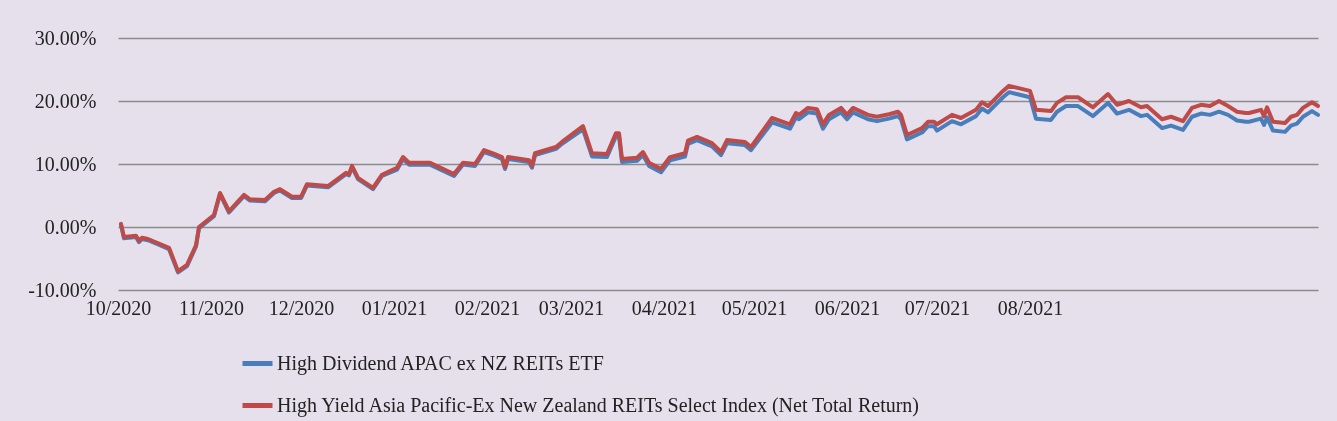 This screenshot has width=1337, height=421. I want to click on x-tick-label: 11/2020, so click(211, 307).